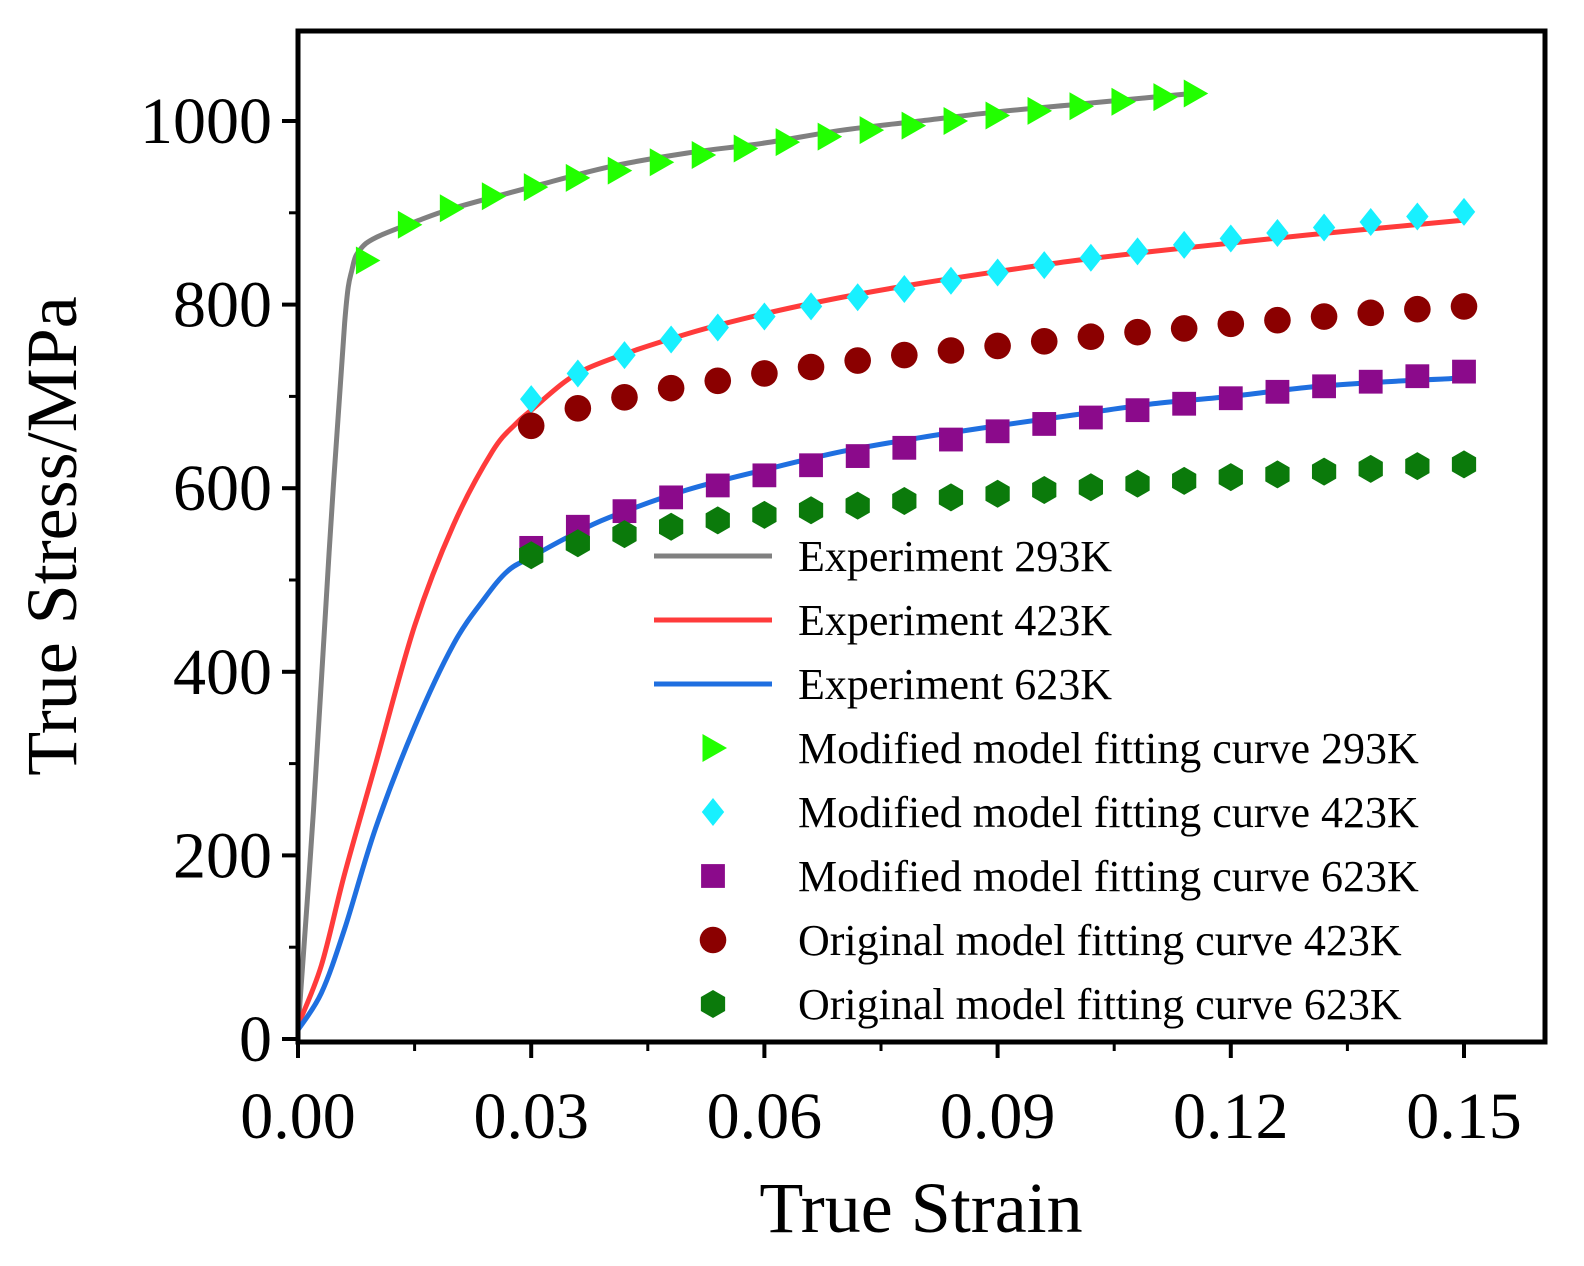  I want to click on legend-item: Modified model fitting curve 293K, so click(1060, 748).